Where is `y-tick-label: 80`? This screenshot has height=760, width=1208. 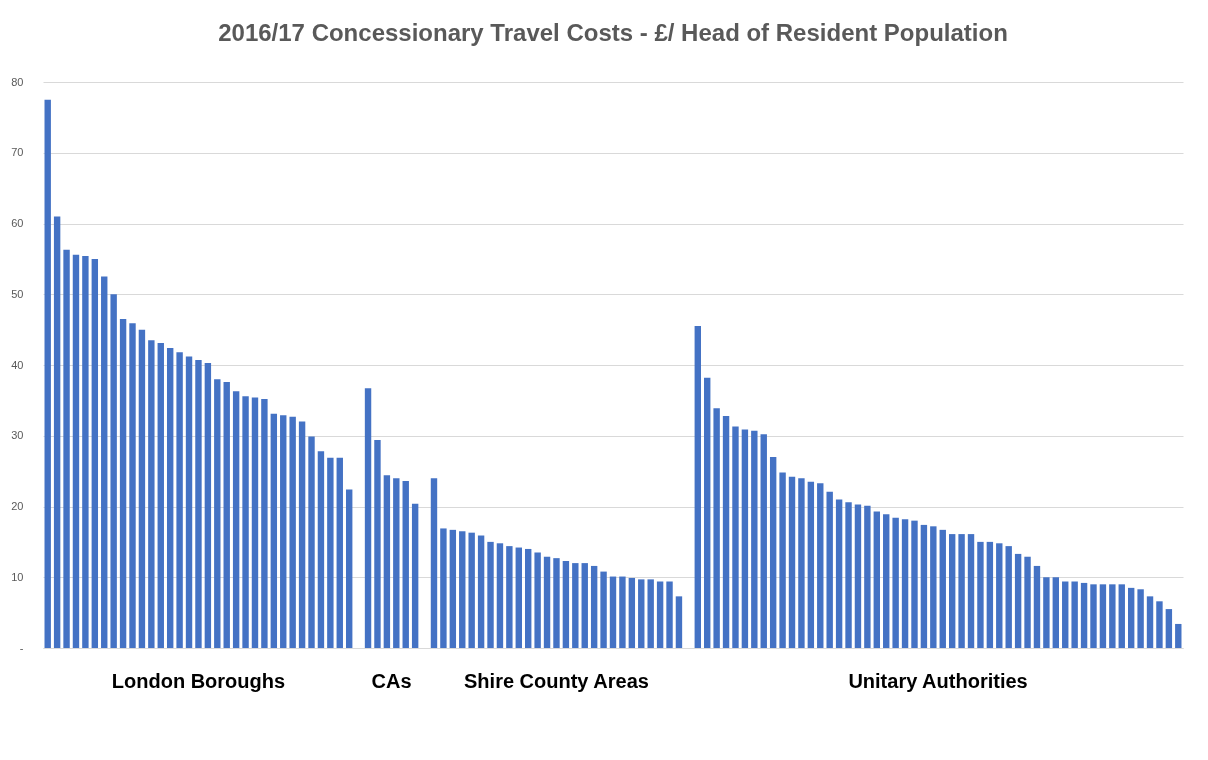 y-tick-label: 80 is located at coordinates (17, 81).